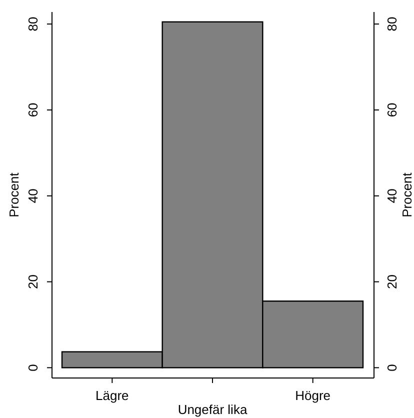 This screenshot has height=418, width=414. Describe the element at coordinates (33, 110) in the screenshot. I see `y-tick-label: 60` at that location.